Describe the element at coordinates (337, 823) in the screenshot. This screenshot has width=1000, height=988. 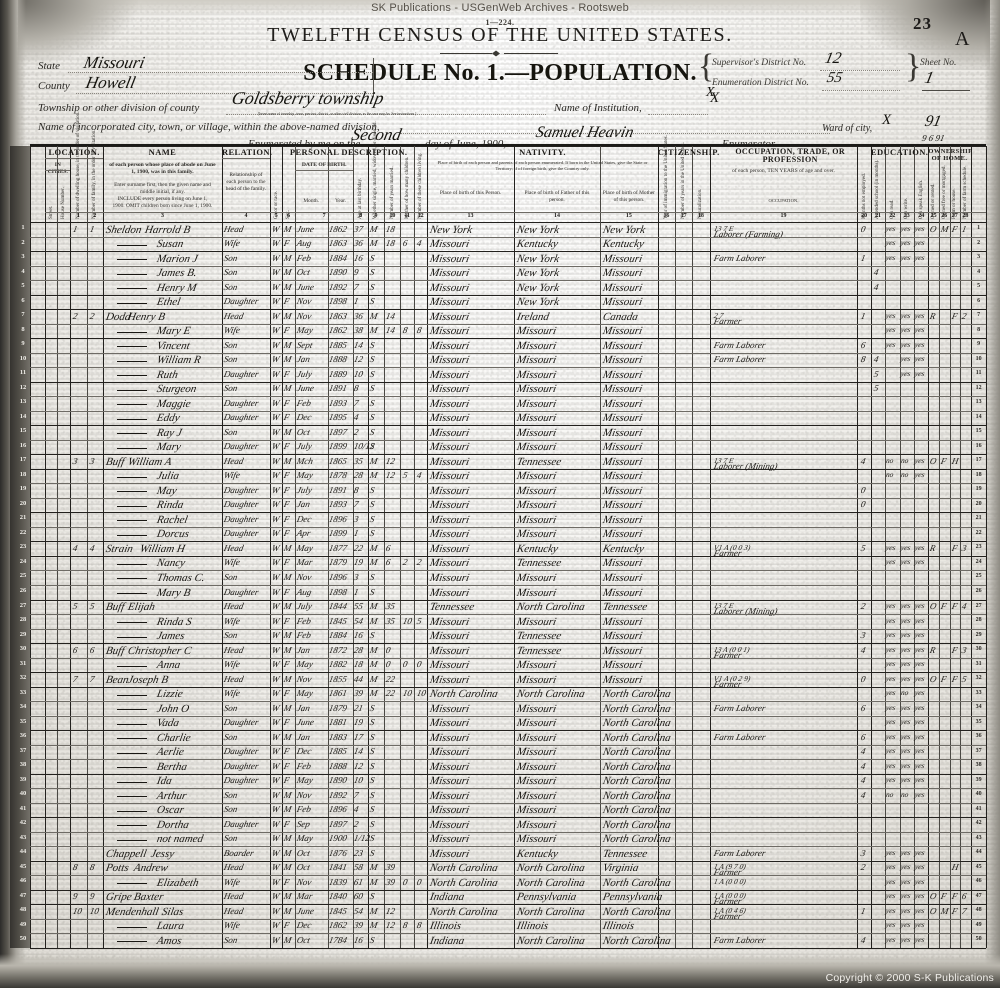
I see `cell-birth-year: 1897` at that location.